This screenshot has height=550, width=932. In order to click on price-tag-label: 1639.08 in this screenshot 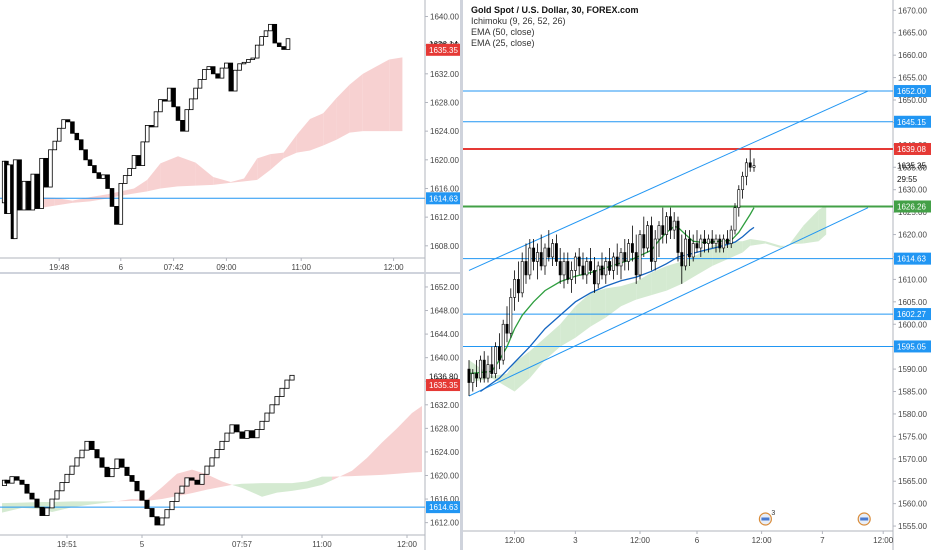, I will do `click(911, 149)`.